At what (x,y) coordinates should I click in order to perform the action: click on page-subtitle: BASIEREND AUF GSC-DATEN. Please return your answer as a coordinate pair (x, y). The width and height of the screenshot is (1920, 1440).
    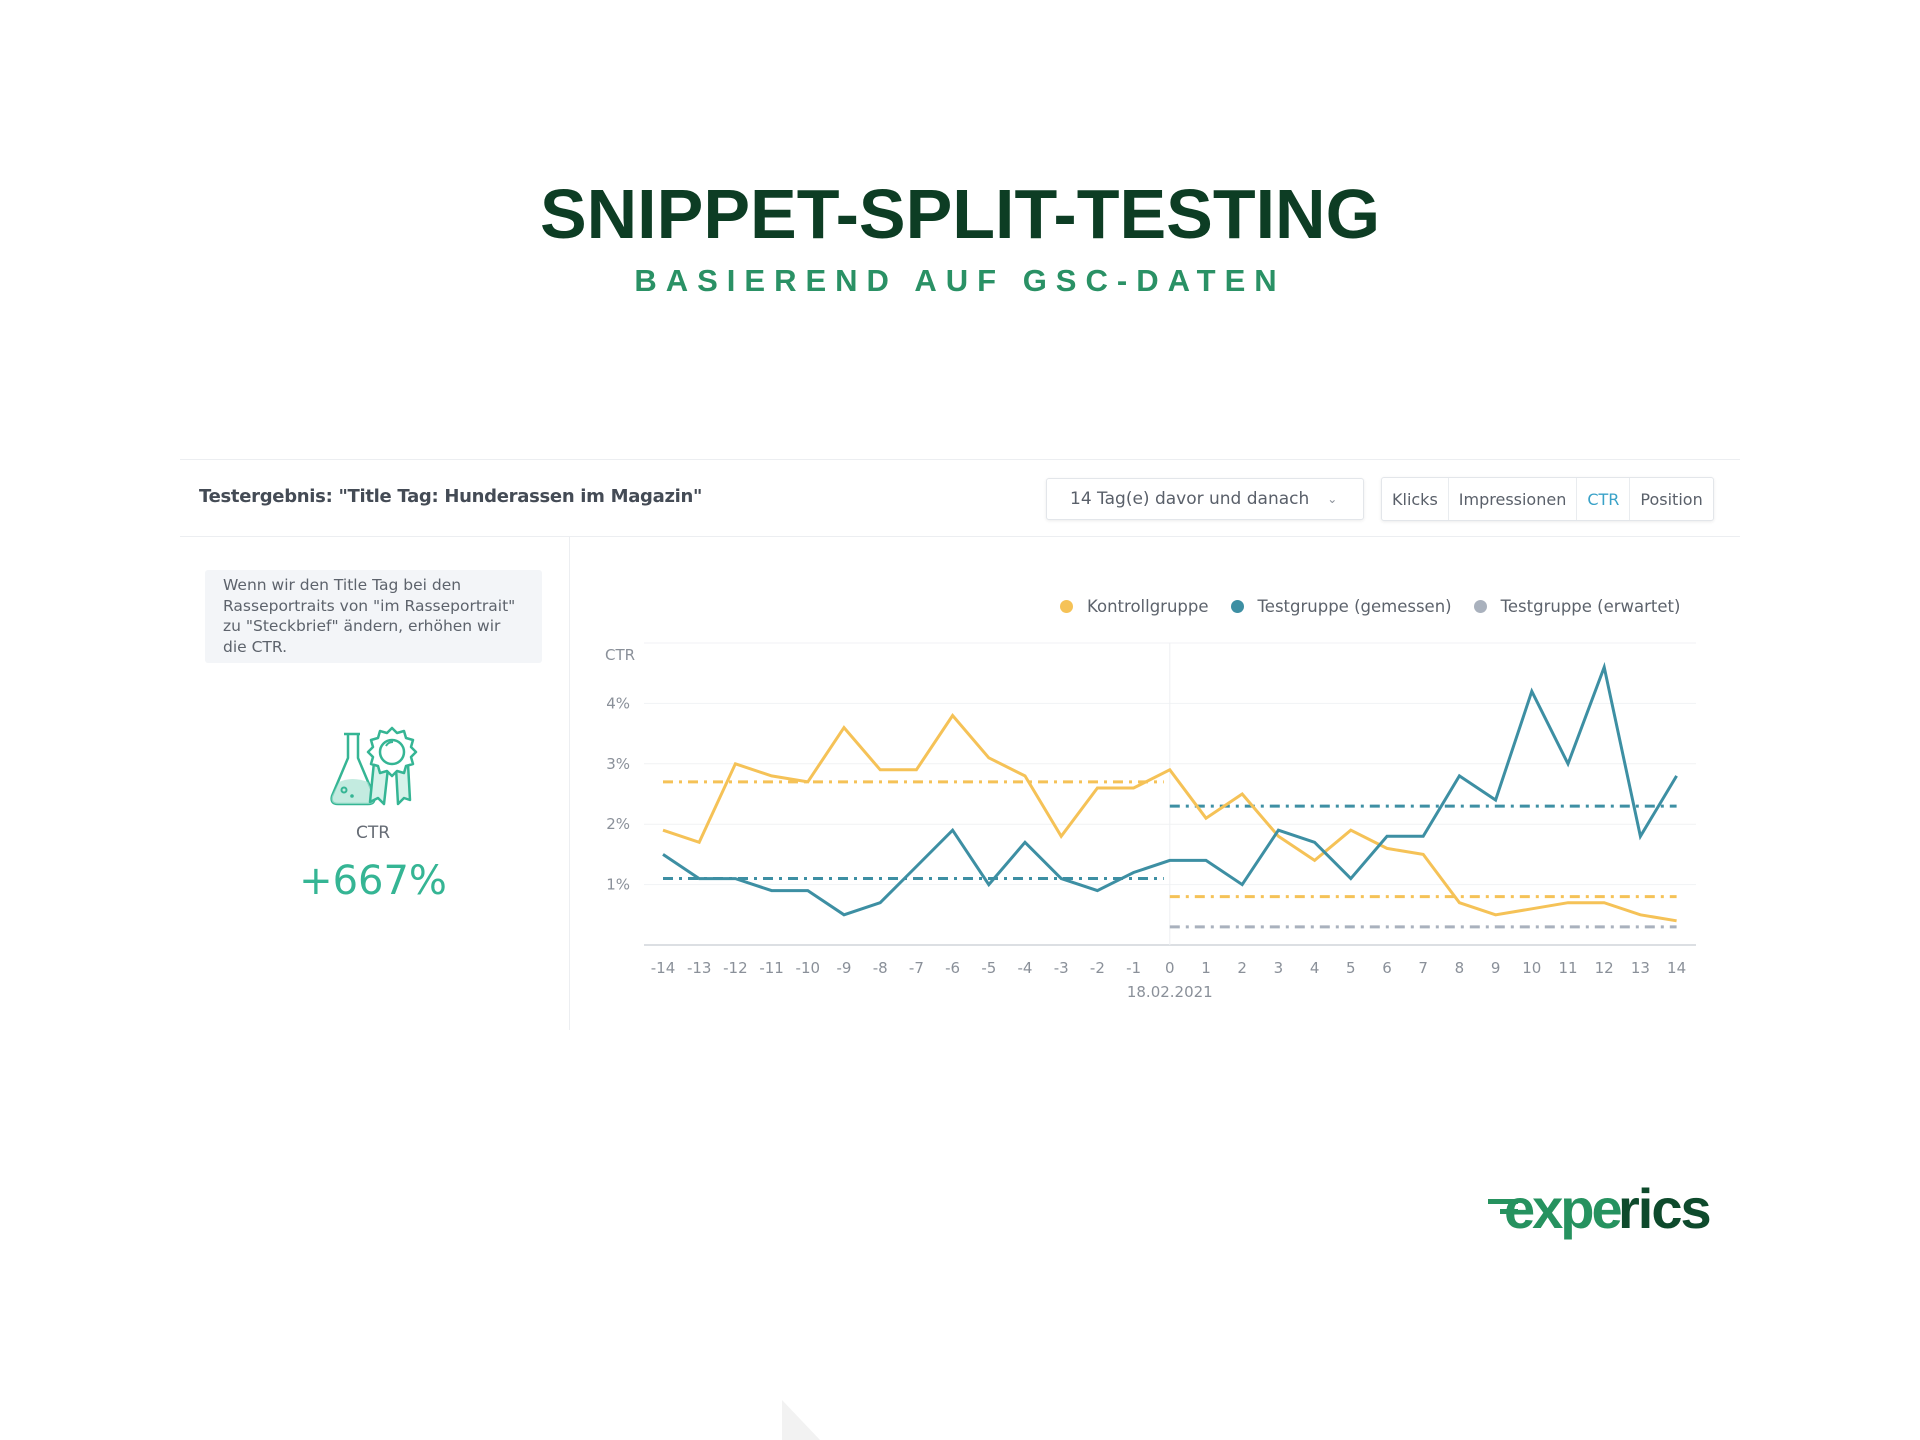
    Looking at the image, I should click on (960, 280).